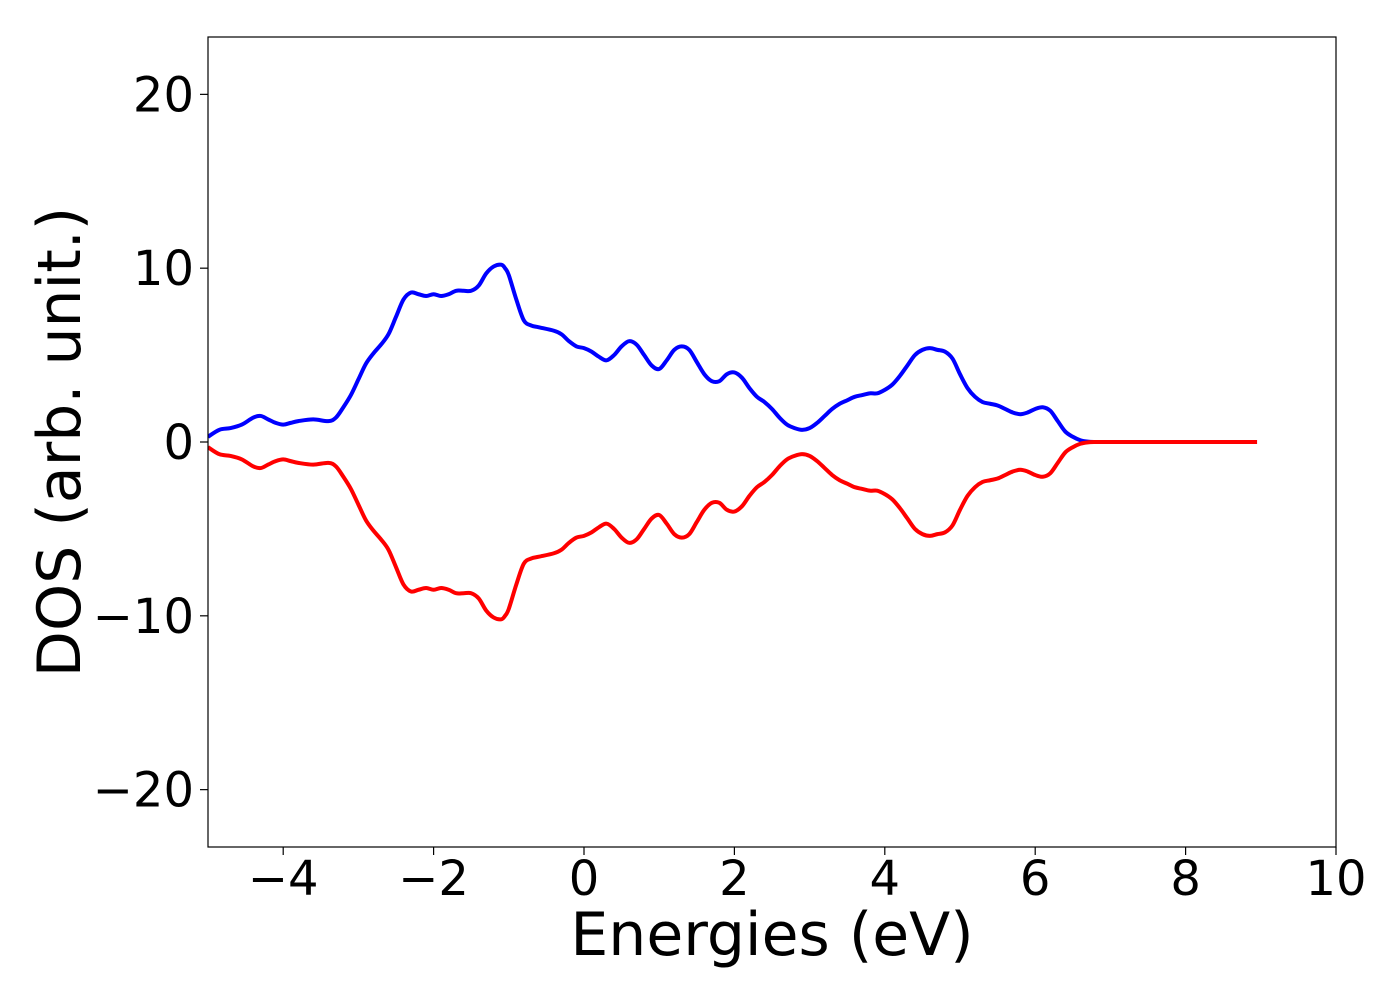 This screenshot has height=1000, width=1400. I want to click on x-tick-label: −4, so click(283, 879).